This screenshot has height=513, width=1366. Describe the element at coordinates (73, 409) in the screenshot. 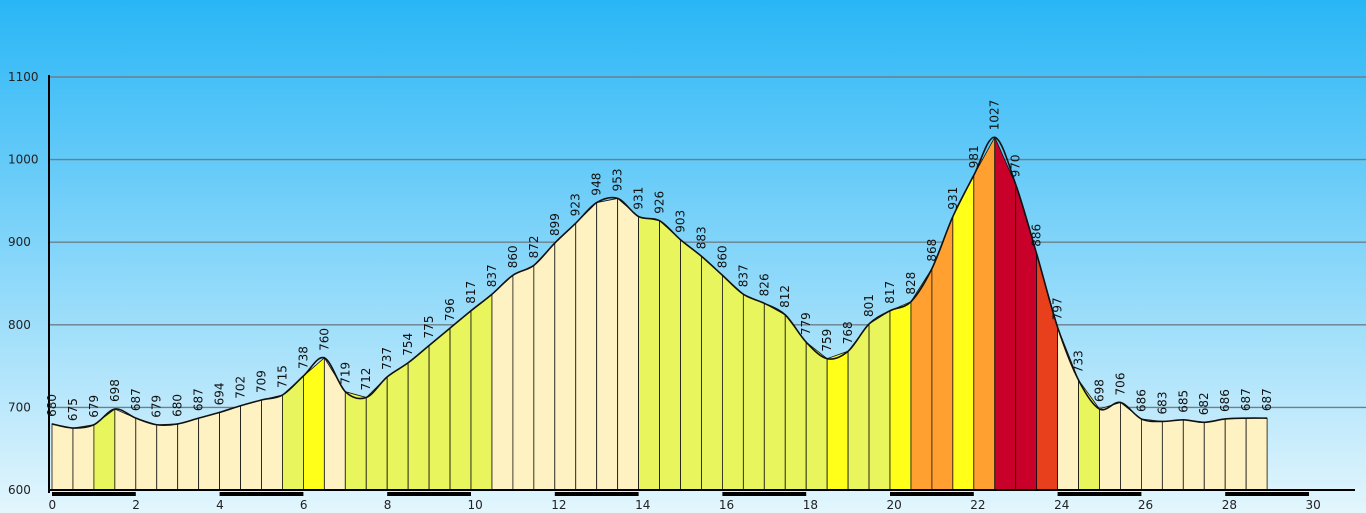

I see `elevation-label: 675` at that location.